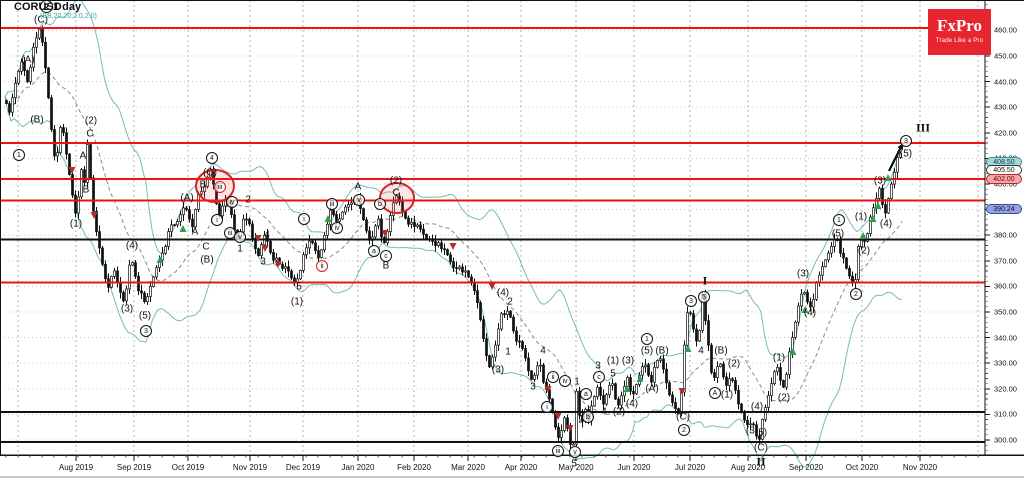  What do you see at coordinates (38, 7) in the screenshot?
I see `instrument-symbol: CORUSD` at bounding box center [38, 7].